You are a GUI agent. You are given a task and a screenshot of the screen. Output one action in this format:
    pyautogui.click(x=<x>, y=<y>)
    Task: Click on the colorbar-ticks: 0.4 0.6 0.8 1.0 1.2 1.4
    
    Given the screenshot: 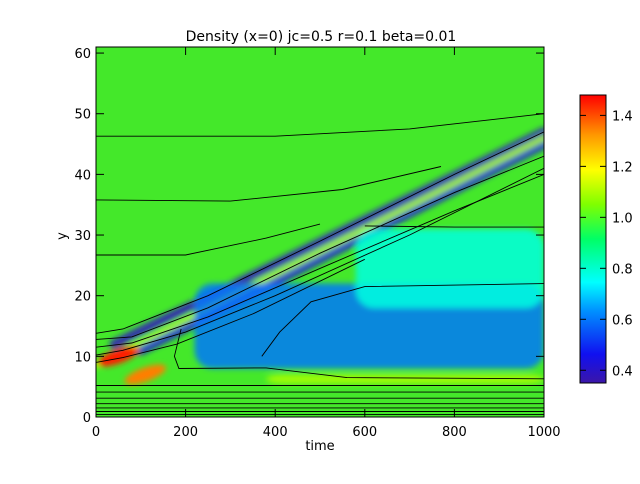 What is the action you would take?
    pyautogui.click(x=606, y=244)
    